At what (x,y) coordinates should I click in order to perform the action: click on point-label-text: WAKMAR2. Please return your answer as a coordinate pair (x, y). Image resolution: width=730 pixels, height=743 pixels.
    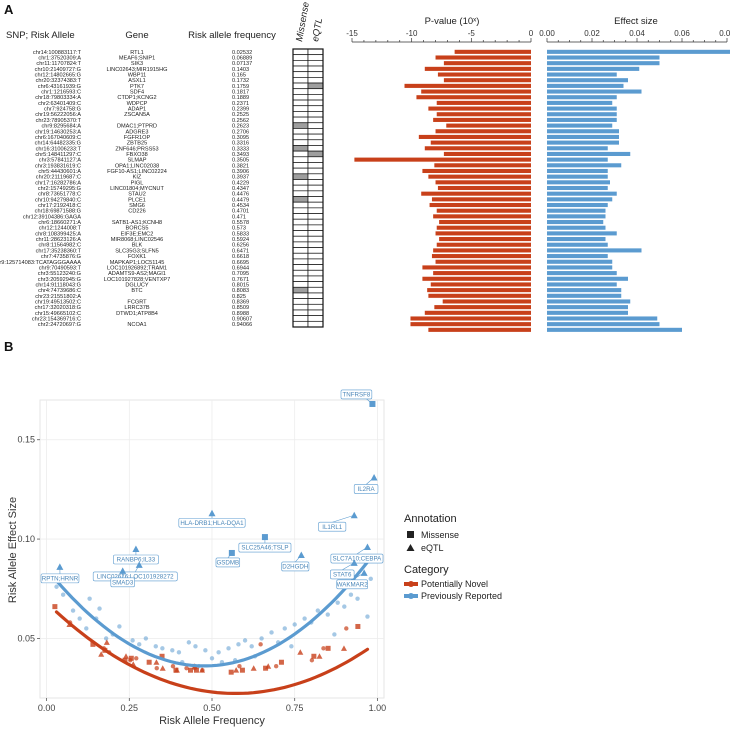
    Looking at the image, I should click on (353, 584).